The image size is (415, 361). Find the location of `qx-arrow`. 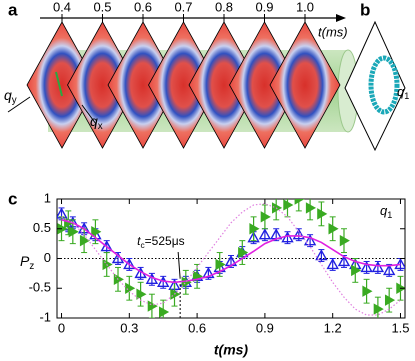

qx-arrow is located at coordinates (89, 114).